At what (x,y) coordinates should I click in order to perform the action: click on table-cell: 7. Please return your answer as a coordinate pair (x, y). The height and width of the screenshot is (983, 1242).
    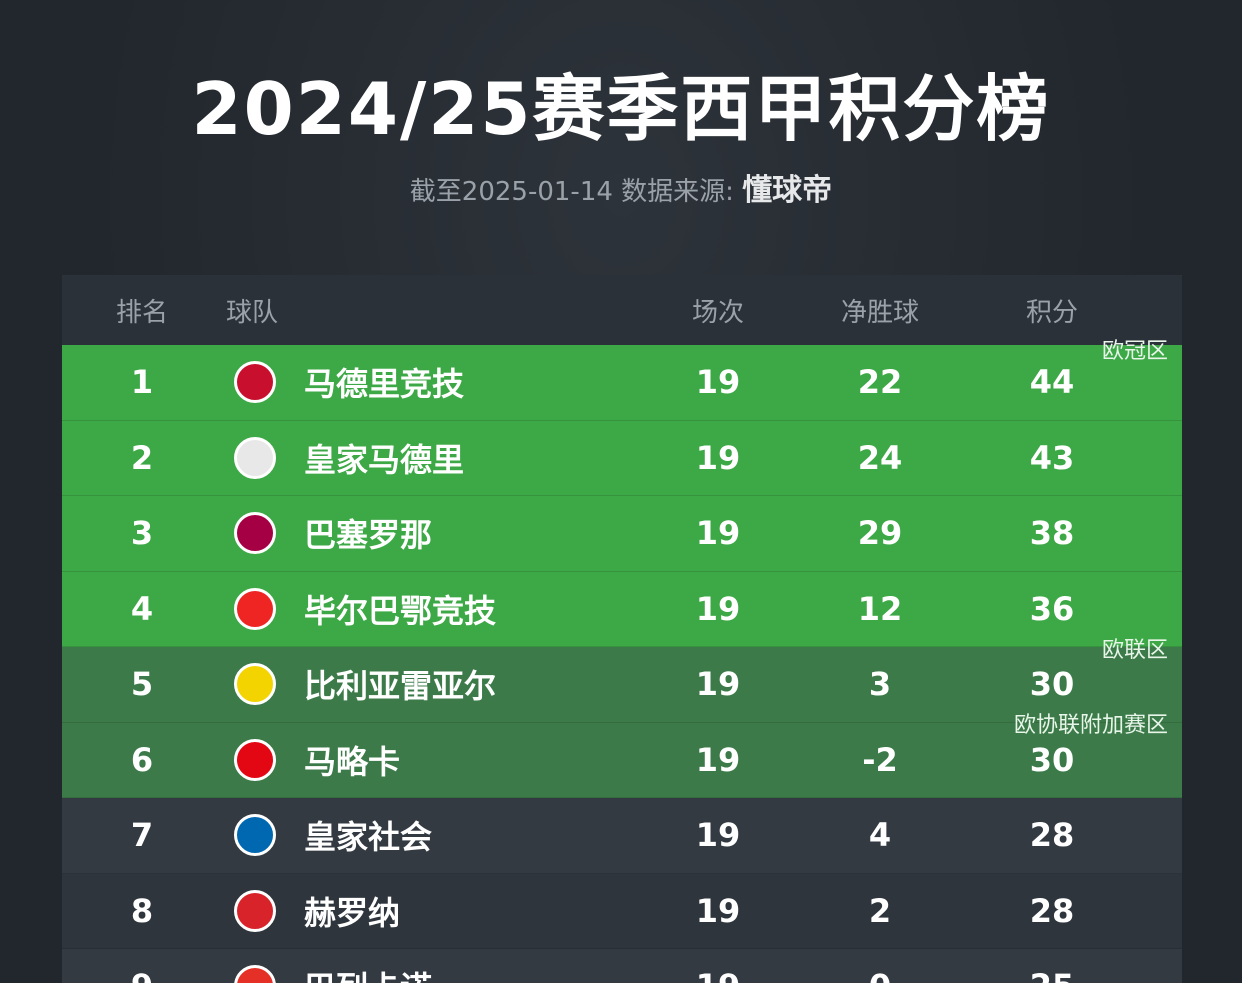
    Looking at the image, I should click on (142, 835).